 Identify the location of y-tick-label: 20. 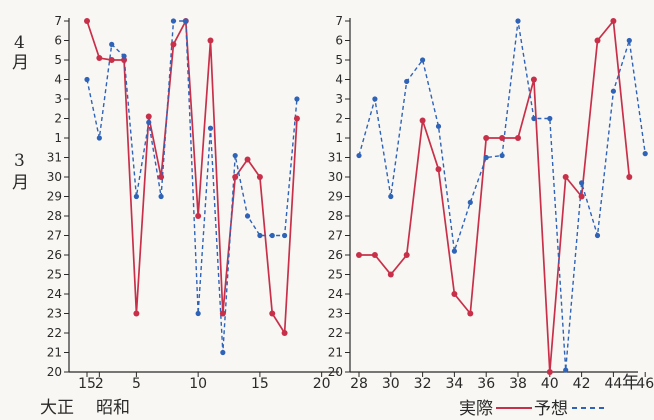
(335, 372).